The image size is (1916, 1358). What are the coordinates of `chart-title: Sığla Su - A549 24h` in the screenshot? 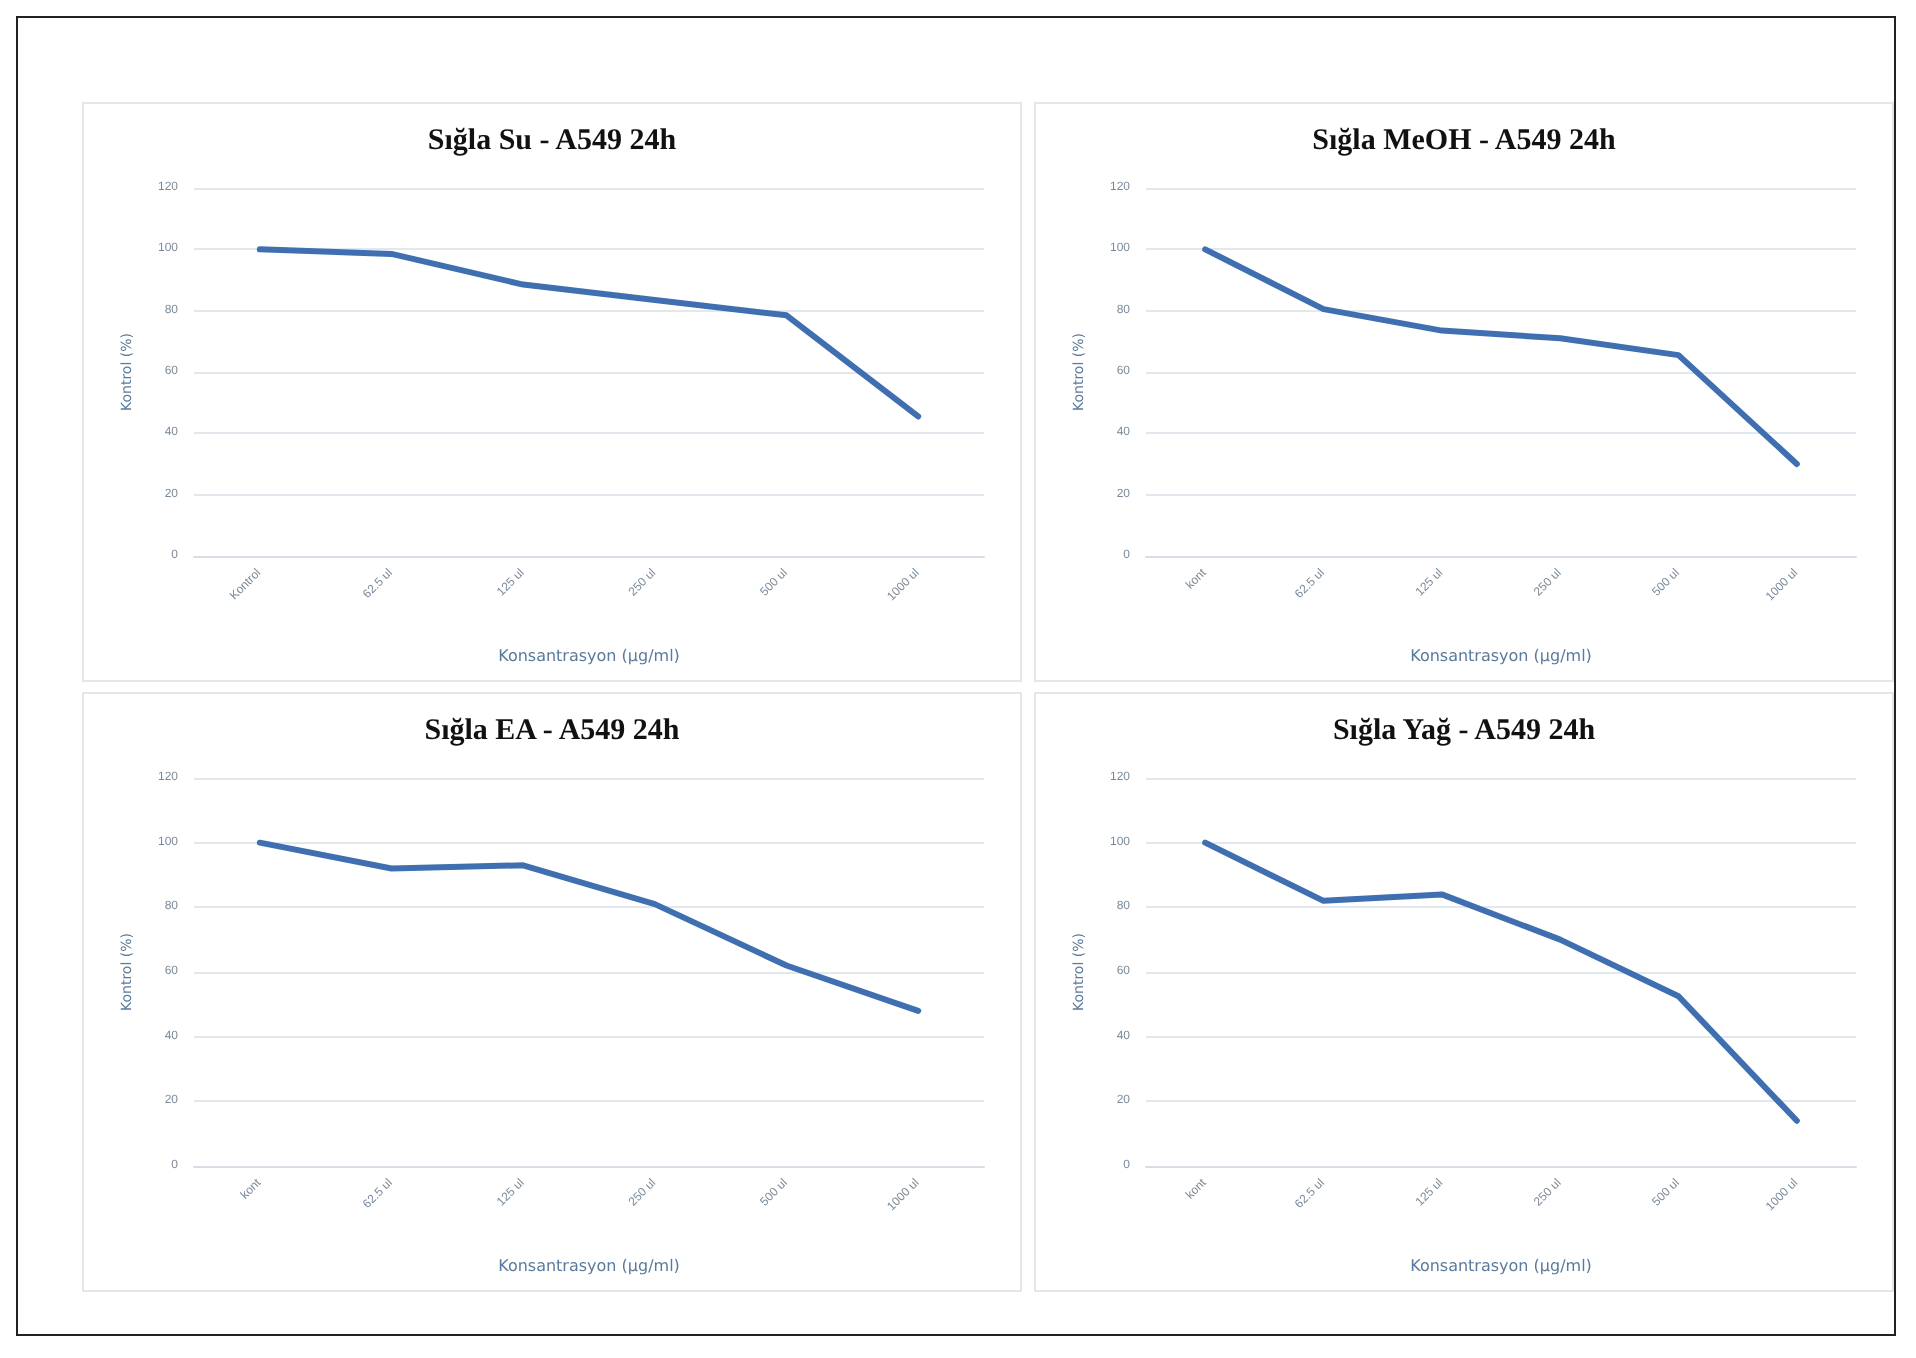 It's located at (552, 141).